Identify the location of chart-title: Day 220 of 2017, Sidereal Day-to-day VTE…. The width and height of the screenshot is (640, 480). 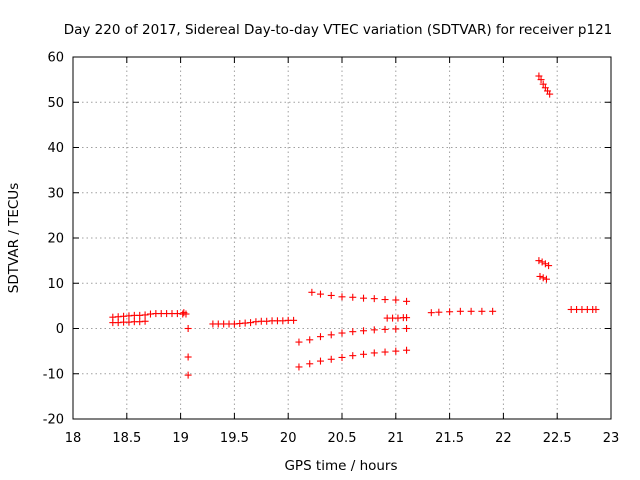
(338, 30).